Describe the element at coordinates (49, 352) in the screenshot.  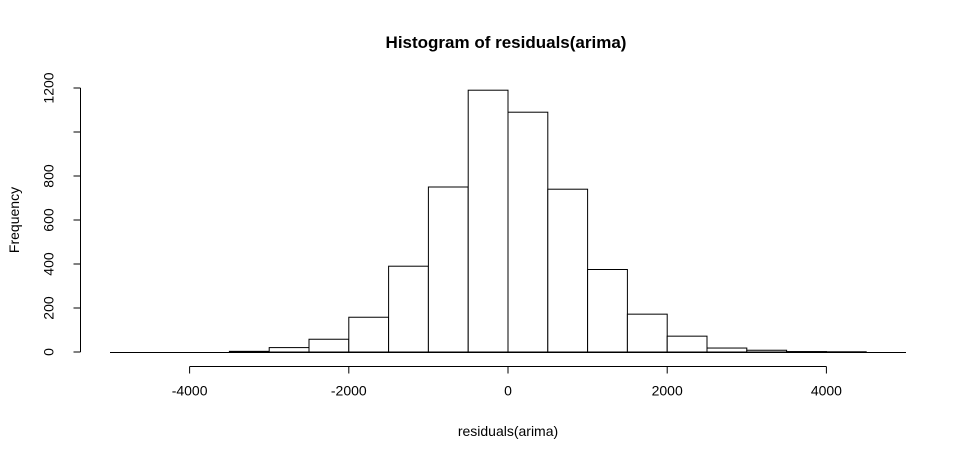
I see `y-tick-label: 0` at that location.